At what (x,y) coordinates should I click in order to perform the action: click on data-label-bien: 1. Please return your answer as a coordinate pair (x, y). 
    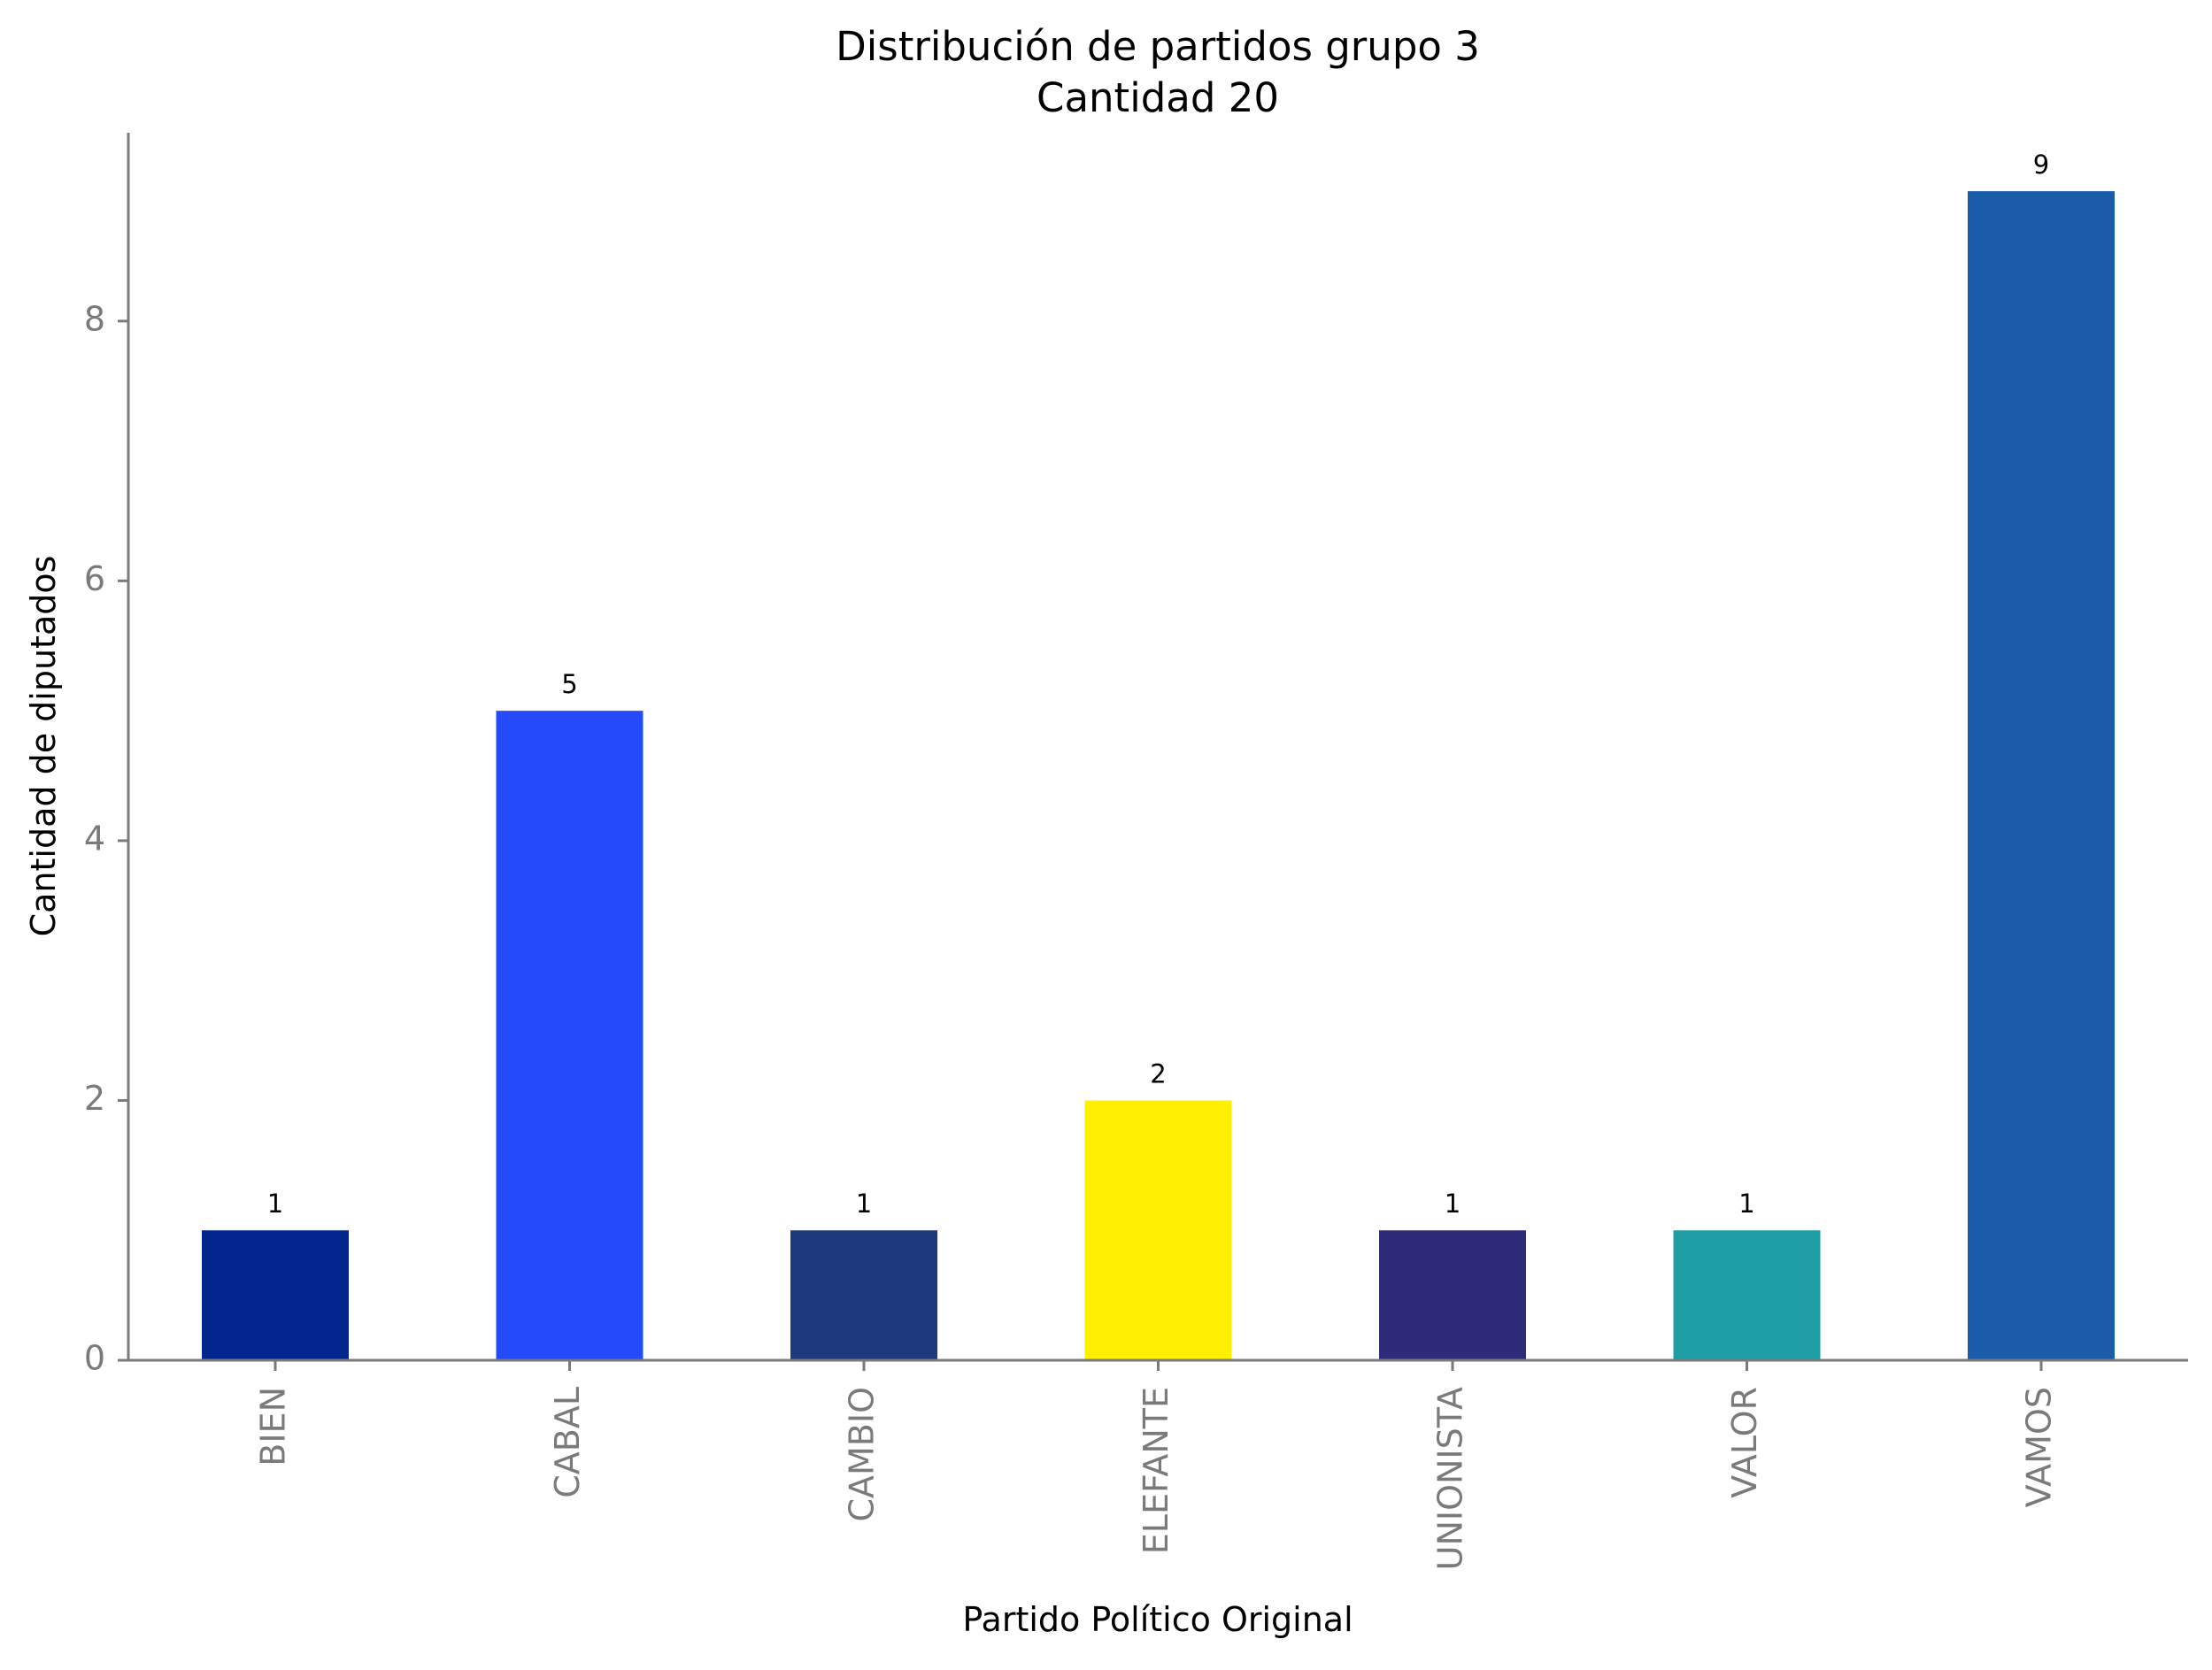
    Looking at the image, I should click on (275, 1204).